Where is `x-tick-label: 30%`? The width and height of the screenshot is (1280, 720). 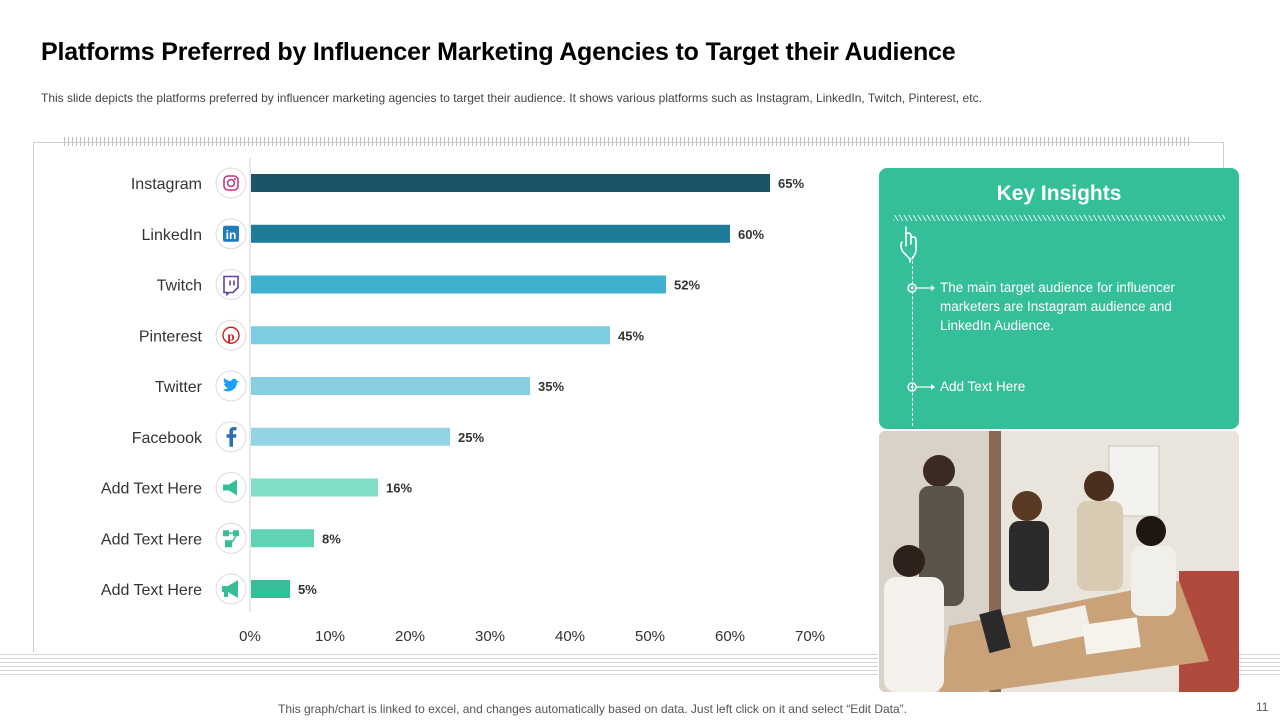 x-tick-label: 30% is located at coordinates (490, 636).